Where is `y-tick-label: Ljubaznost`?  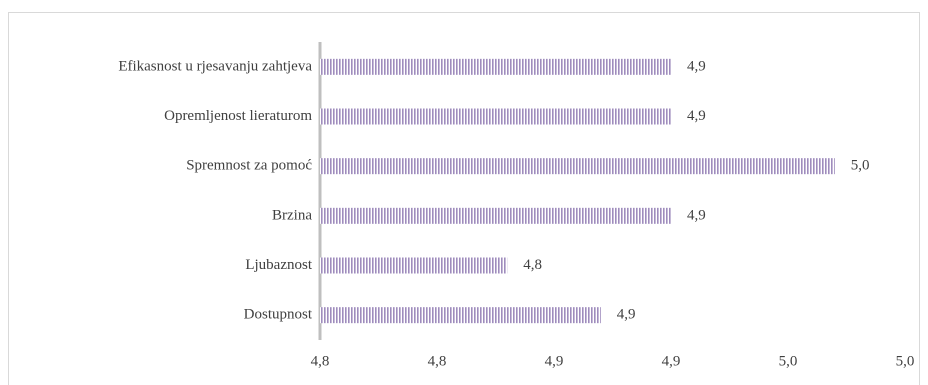
y-tick-label: Ljubaznost is located at coordinates (278, 265).